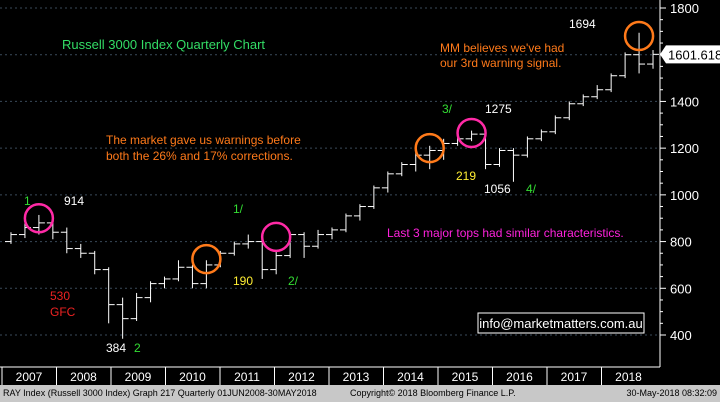 This screenshot has height=402, width=720. What do you see at coordinates (684, 195) in the screenshot?
I see `y-tick-label: 1000` at bounding box center [684, 195].